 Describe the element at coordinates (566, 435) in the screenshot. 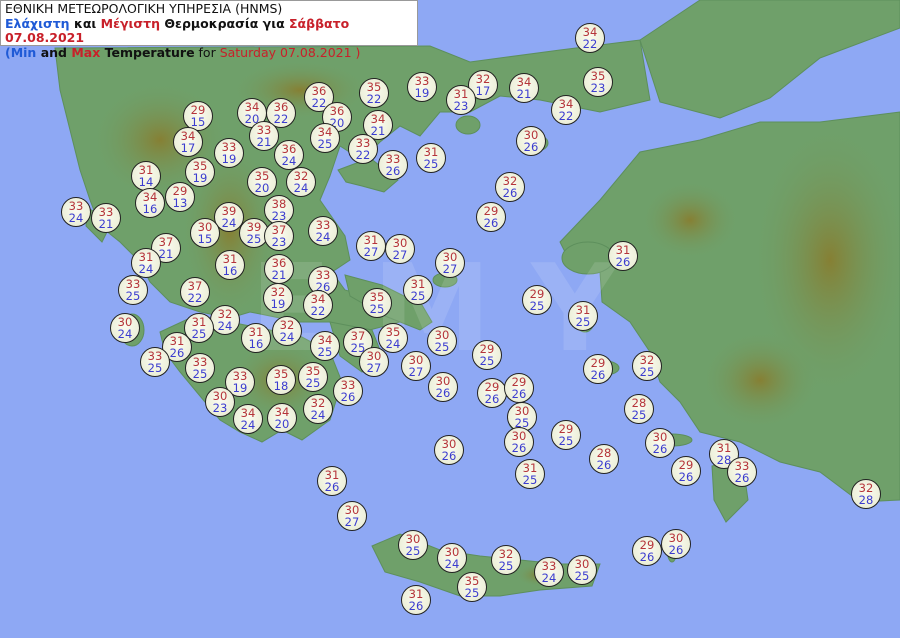

I see `station-marker: 29 25` at that location.